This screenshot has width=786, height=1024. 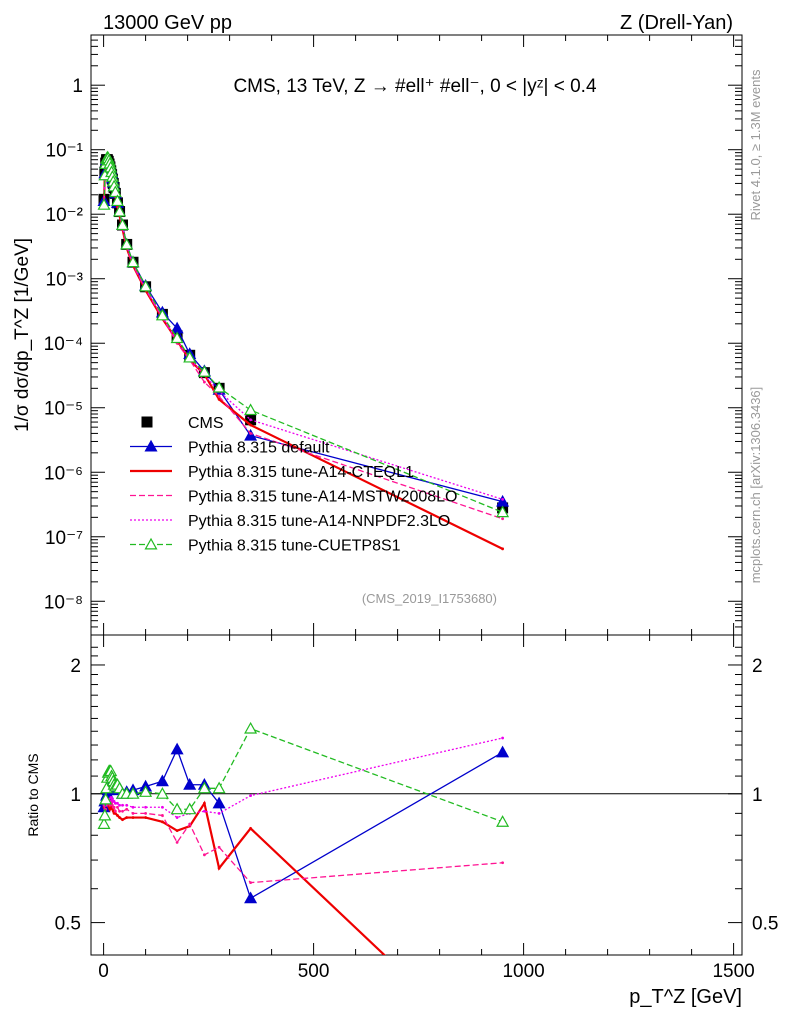 I want to click on y-axis-label: 1/σ dσ/dp_T^Z [1/GeV], so click(x=22, y=335).